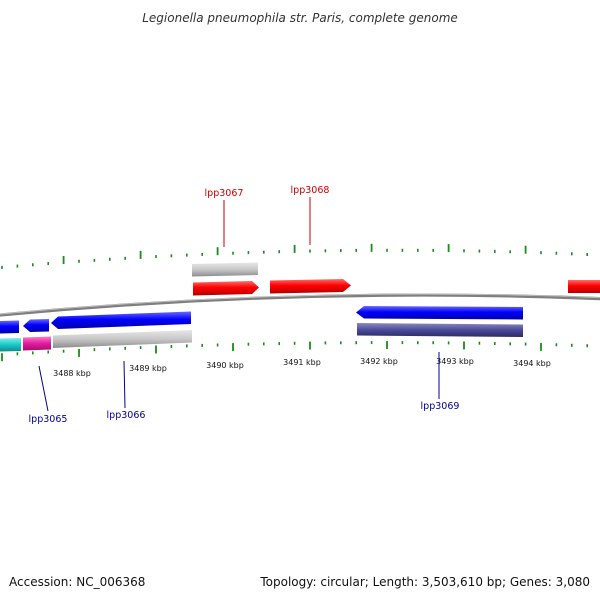 The width and height of the screenshot is (600, 600). What do you see at coordinates (126, 415) in the screenshot?
I see `lpp3066-label: lpp3066` at bounding box center [126, 415].